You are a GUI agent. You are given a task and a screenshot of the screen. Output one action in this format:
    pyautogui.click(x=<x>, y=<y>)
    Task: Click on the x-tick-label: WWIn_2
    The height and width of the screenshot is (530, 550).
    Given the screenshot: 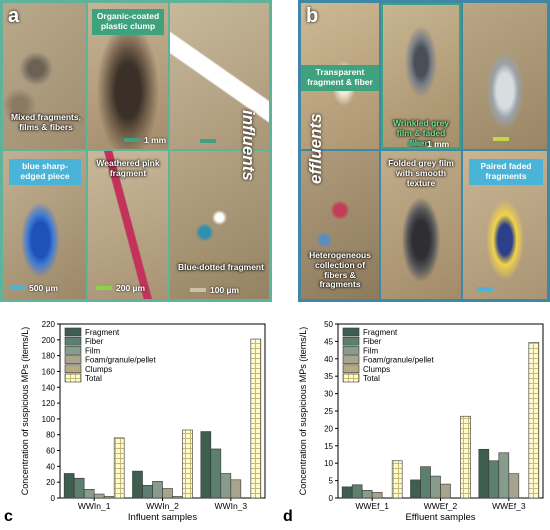 What is the action you would take?
    pyautogui.click(x=162, y=506)
    